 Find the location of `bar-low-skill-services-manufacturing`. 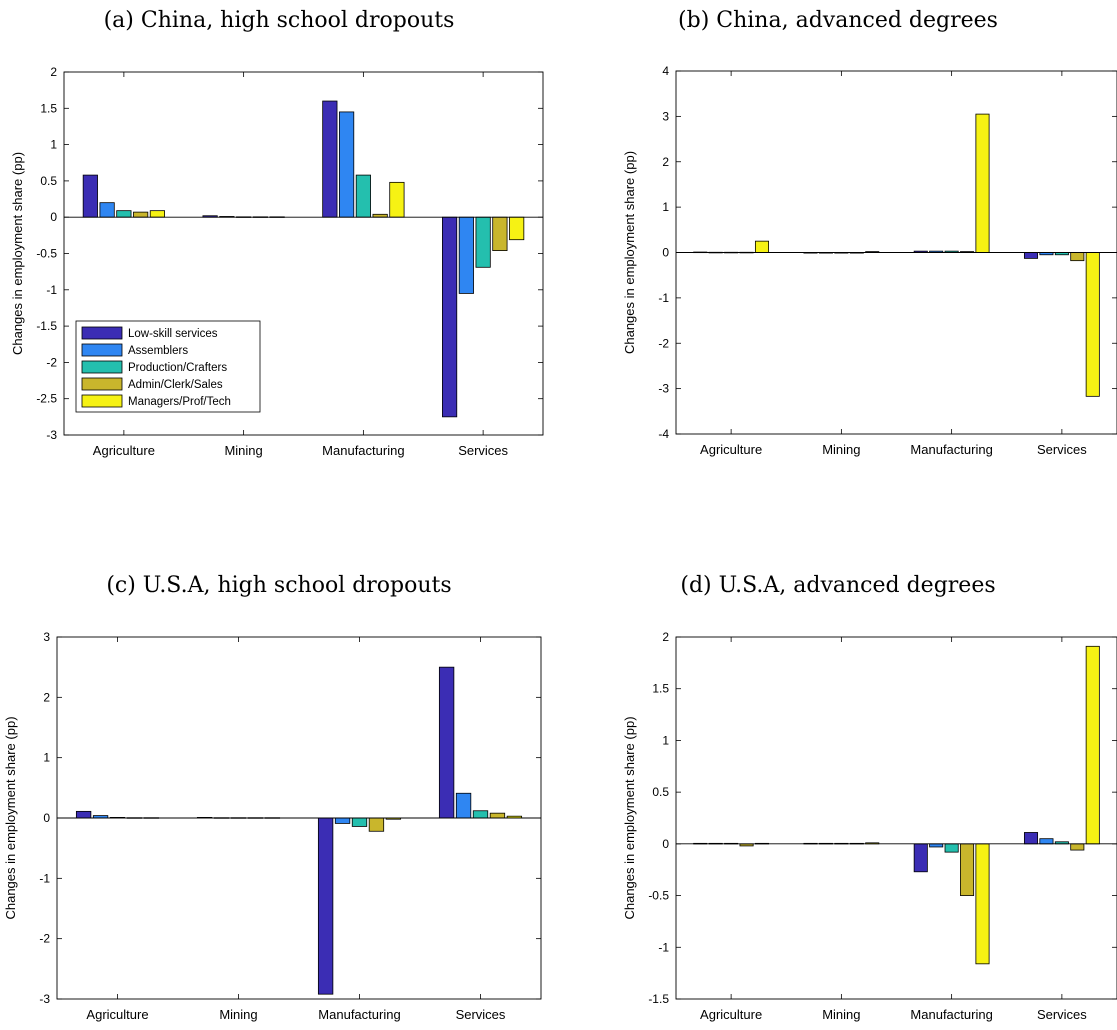

bar-low-skill-services-manufacturing is located at coordinates (330, 159).